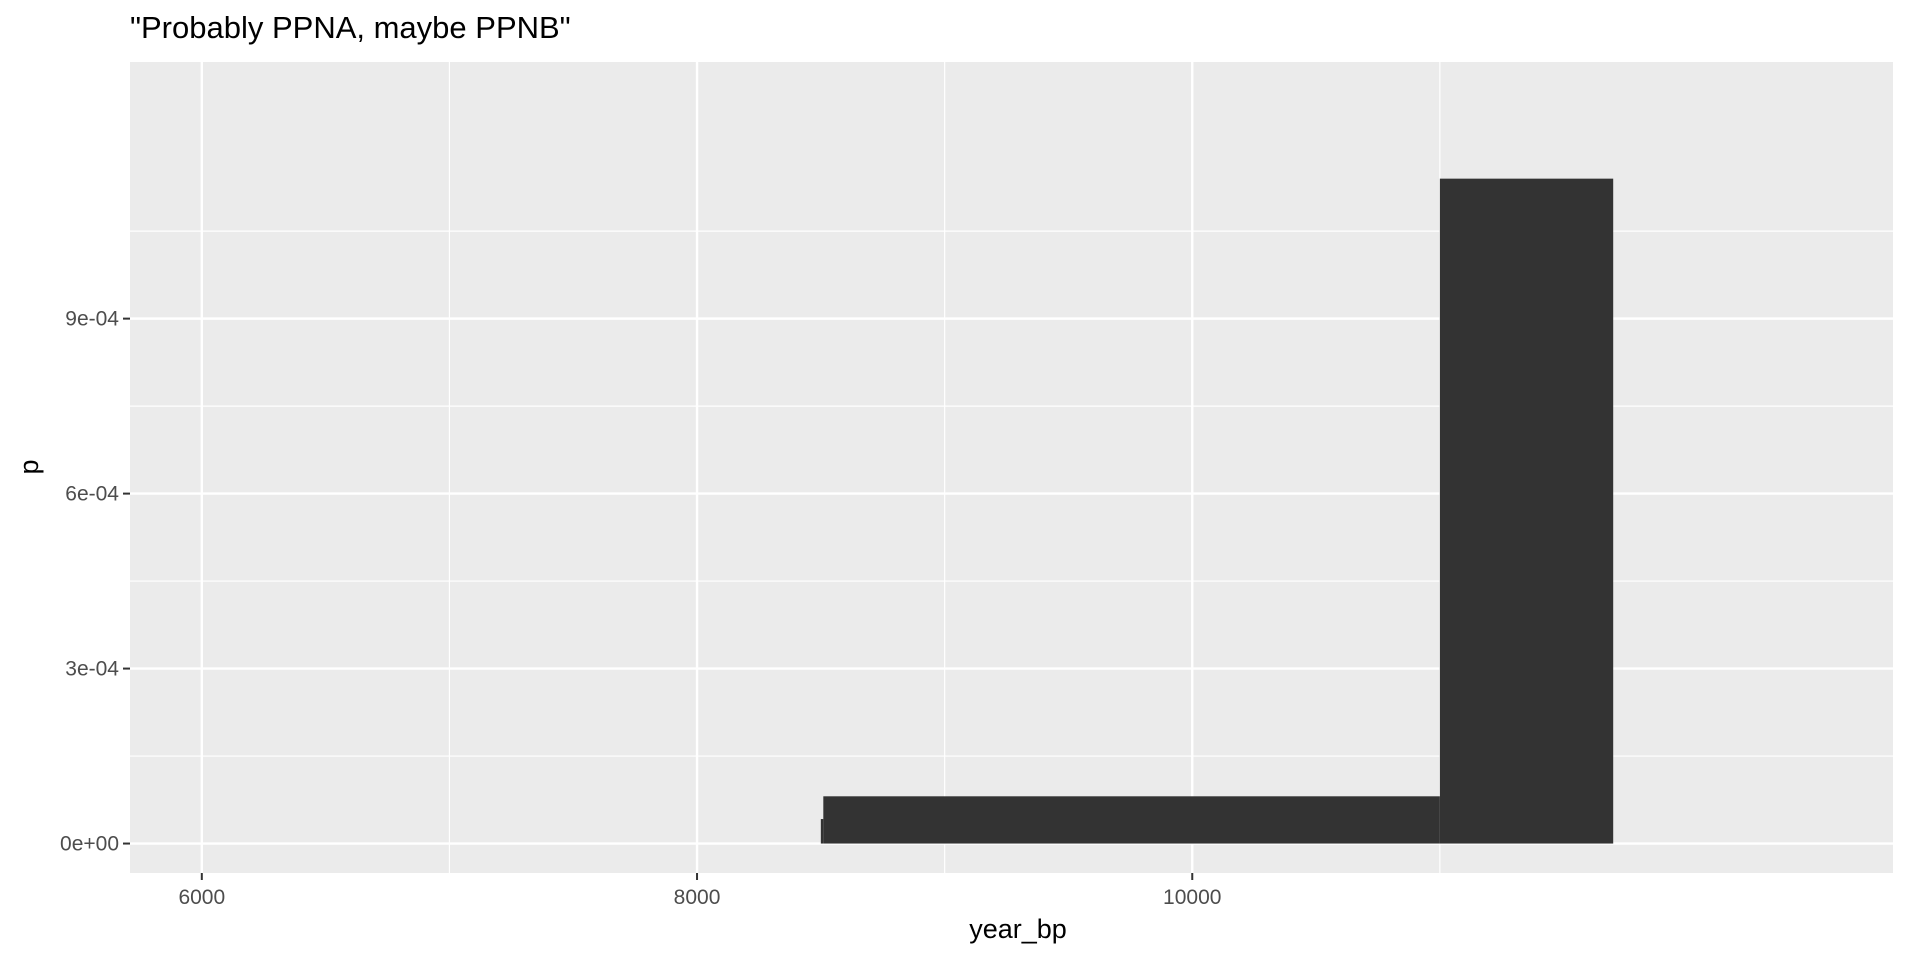 Image resolution: width=1920 pixels, height=960 pixels. What do you see at coordinates (201, 897) in the screenshot?
I see `x-tick-label: 6000` at bounding box center [201, 897].